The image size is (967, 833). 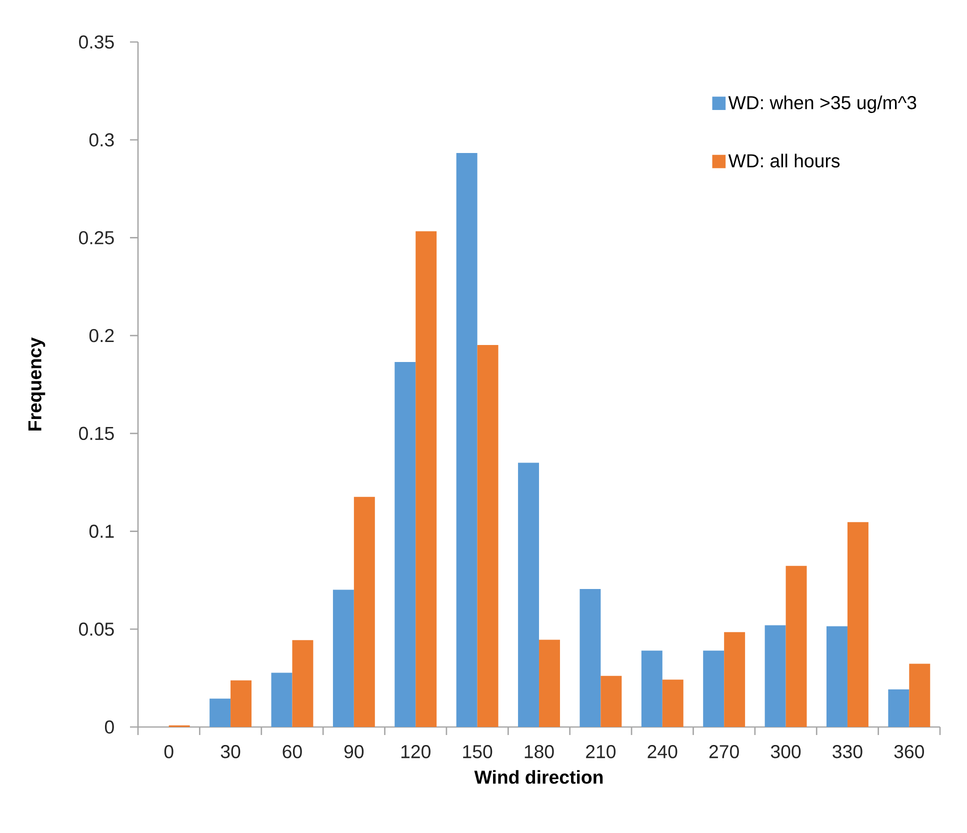 I want to click on legend-label: WD: when >35 ug/m^3, so click(x=822, y=104).